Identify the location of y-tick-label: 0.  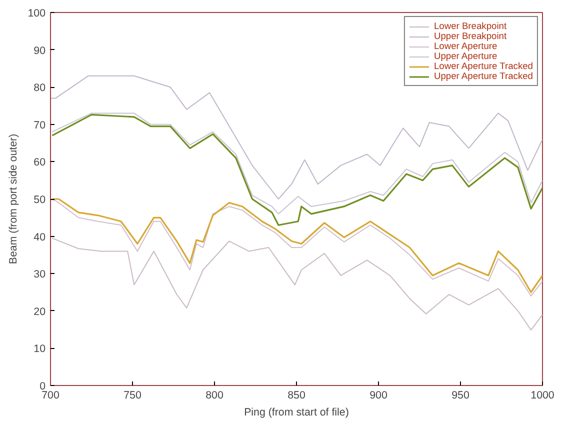
(43, 386).